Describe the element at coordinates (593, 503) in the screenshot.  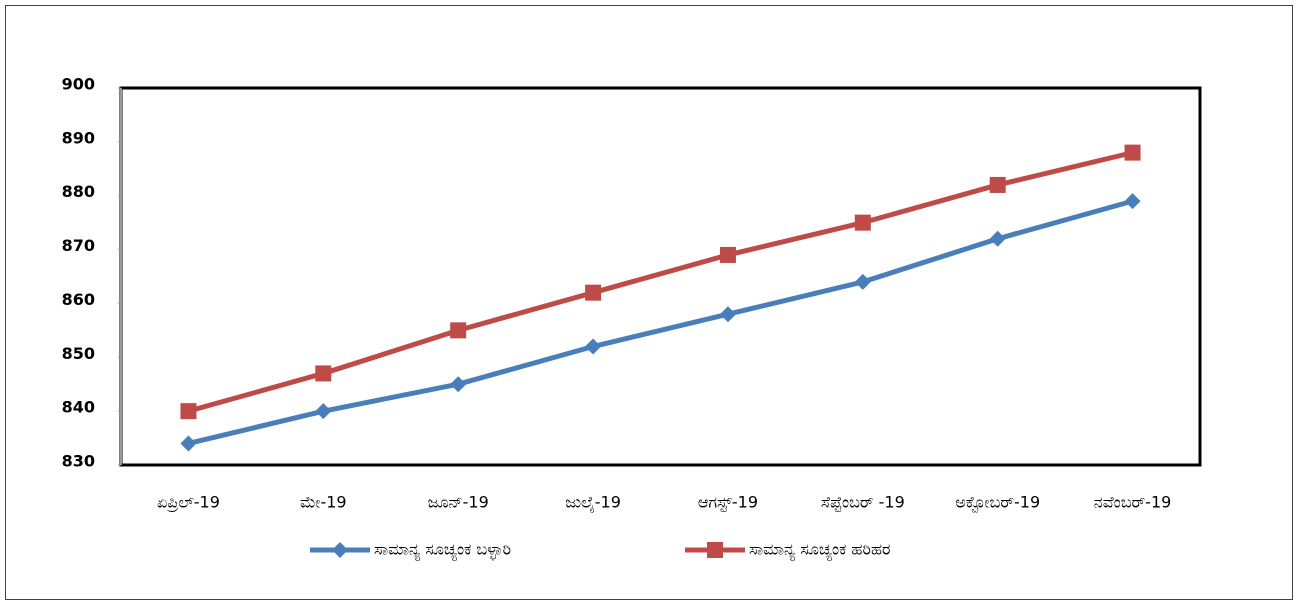
I see `x-tick-label: ಜುಲೈ-19` at that location.